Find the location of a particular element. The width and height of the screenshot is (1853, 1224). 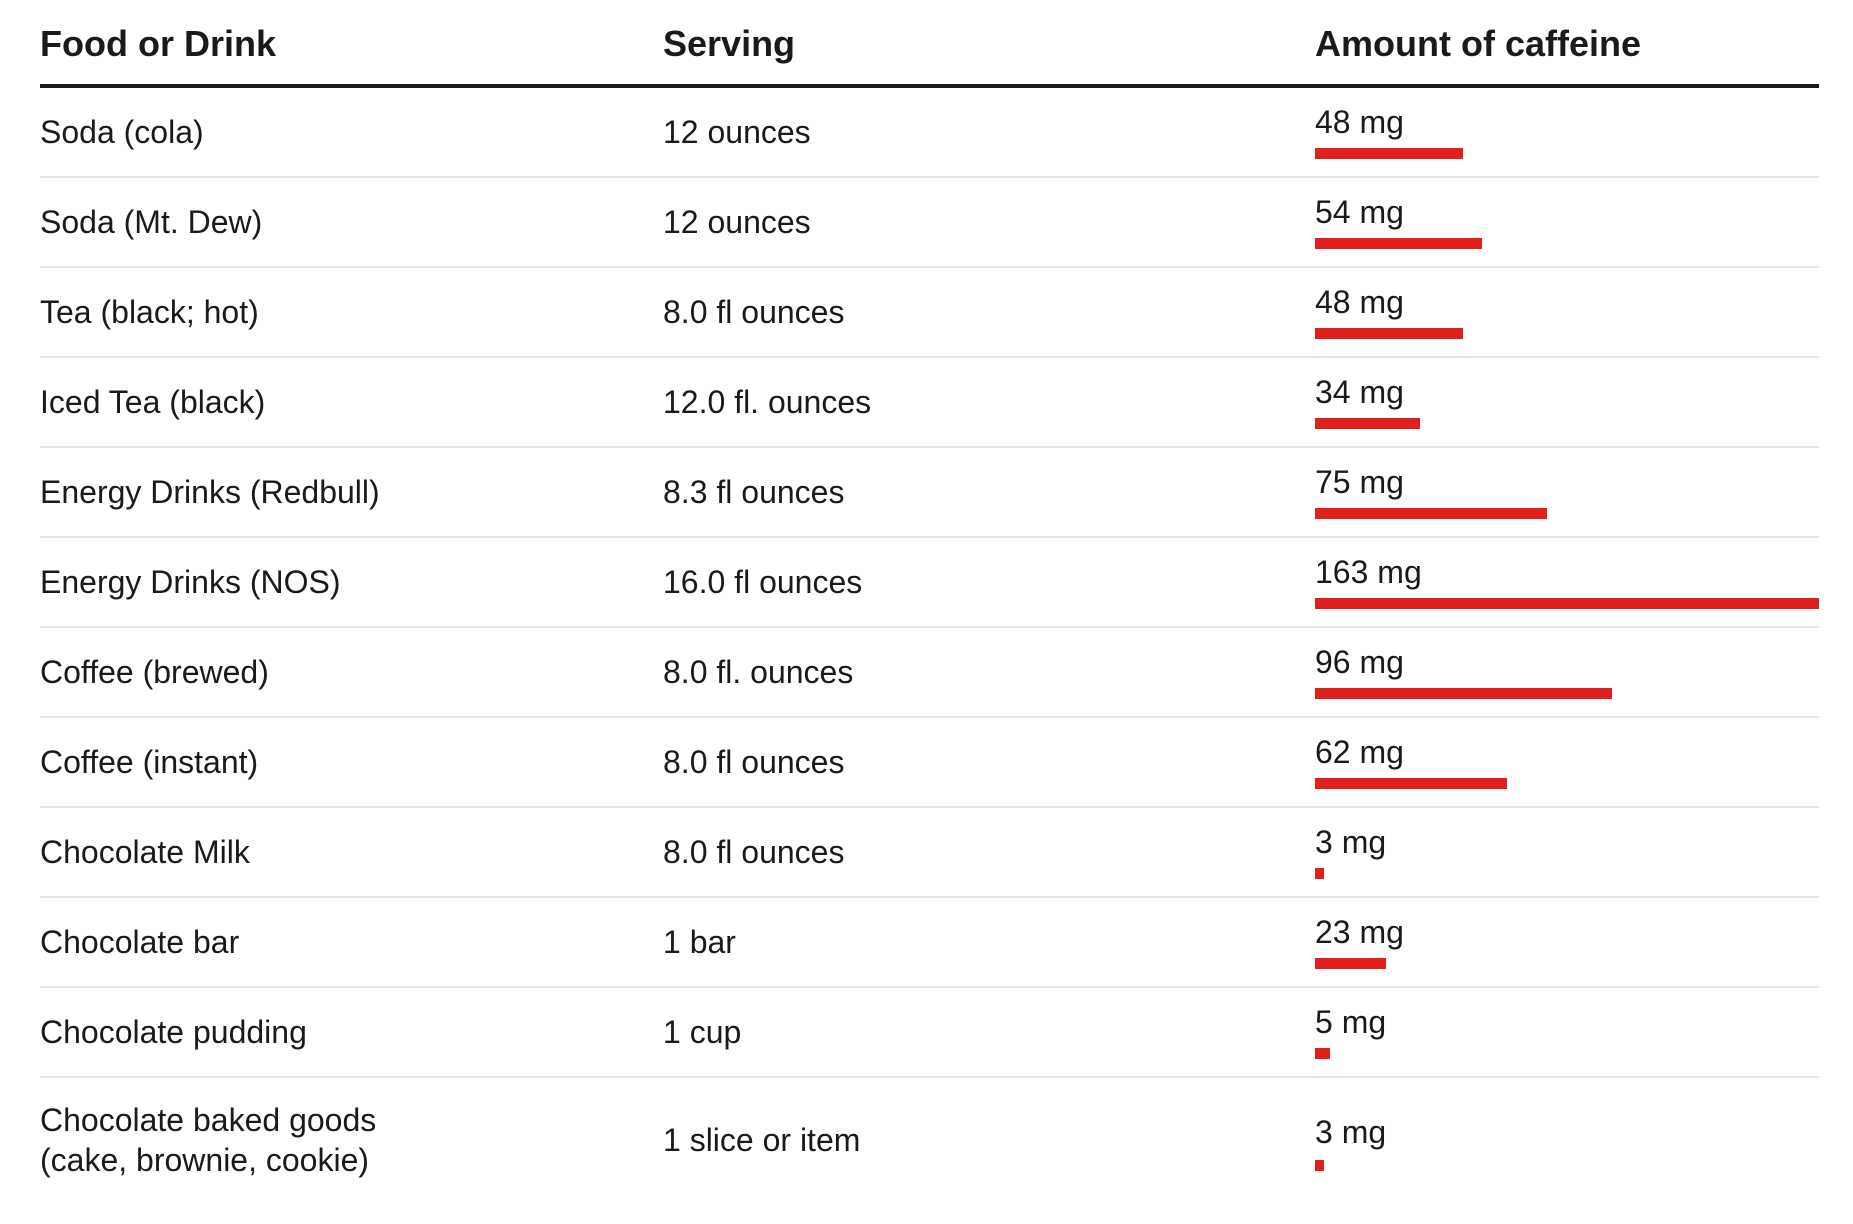

amount-label: 62 mg is located at coordinates (1359, 752).